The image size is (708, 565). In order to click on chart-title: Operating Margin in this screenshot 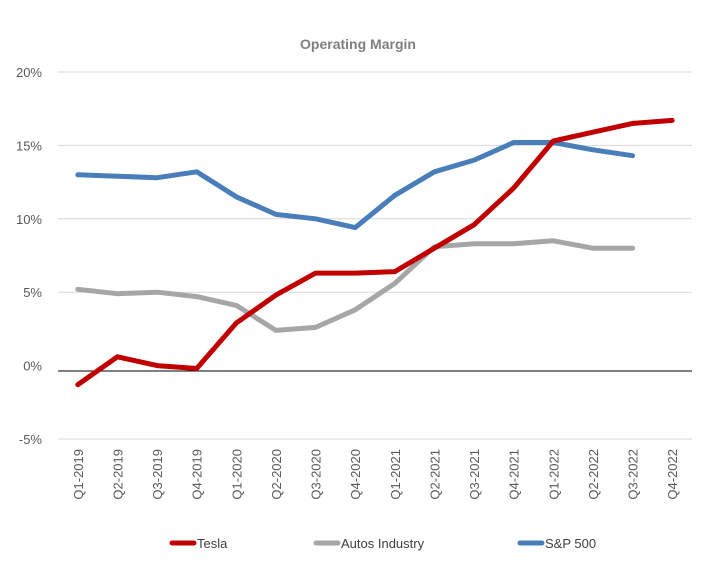, I will do `click(358, 44)`.